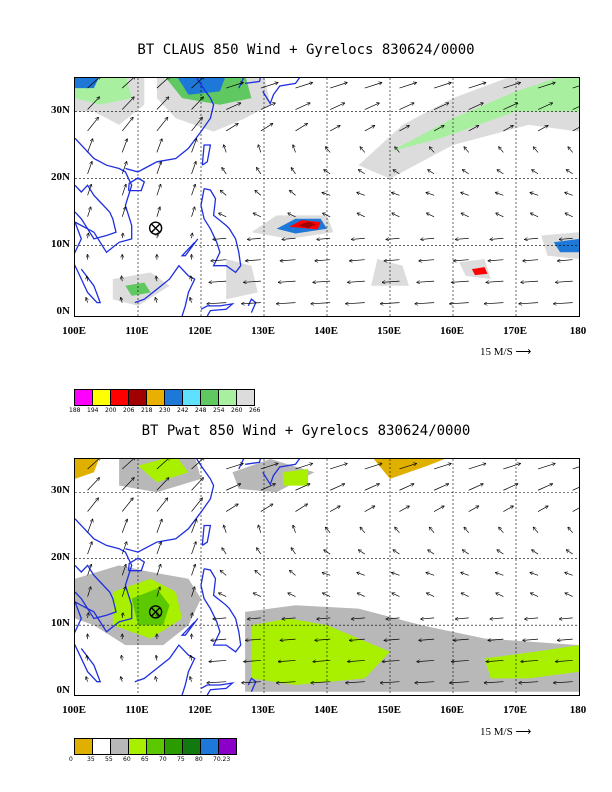 The width and height of the screenshot is (612, 792). What do you see at coordinates (263, 710) in the screenshot?
I see `longitude-label: 130E` at bounding box center [263, 710].